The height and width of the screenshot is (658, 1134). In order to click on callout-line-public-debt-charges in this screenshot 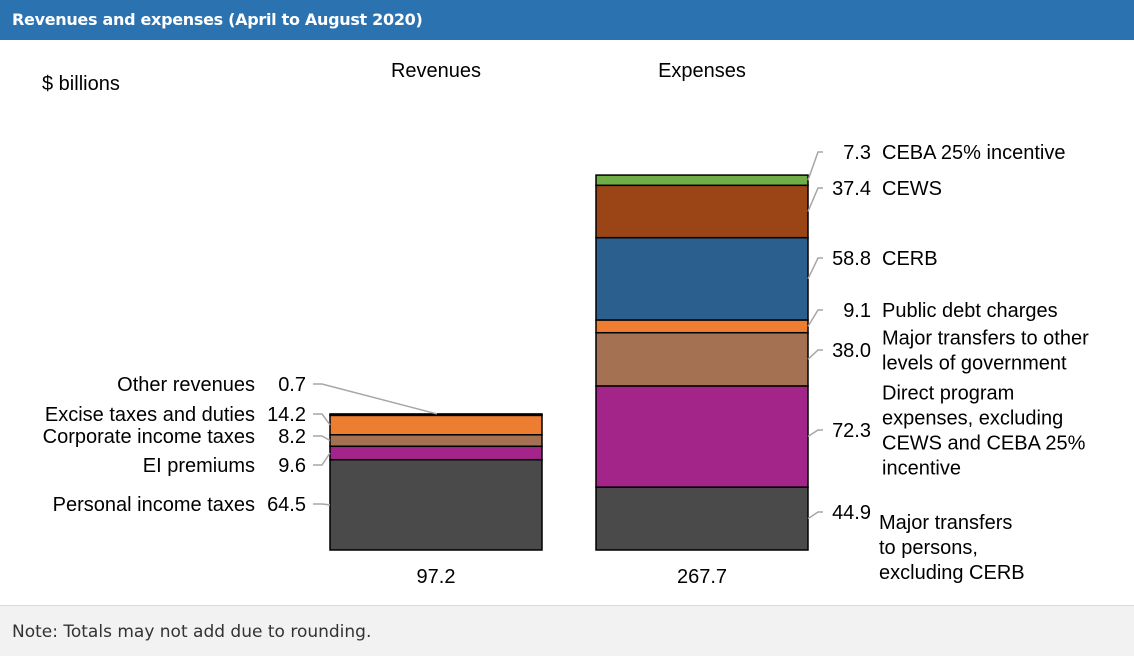, I will do `click(815, 318)`.